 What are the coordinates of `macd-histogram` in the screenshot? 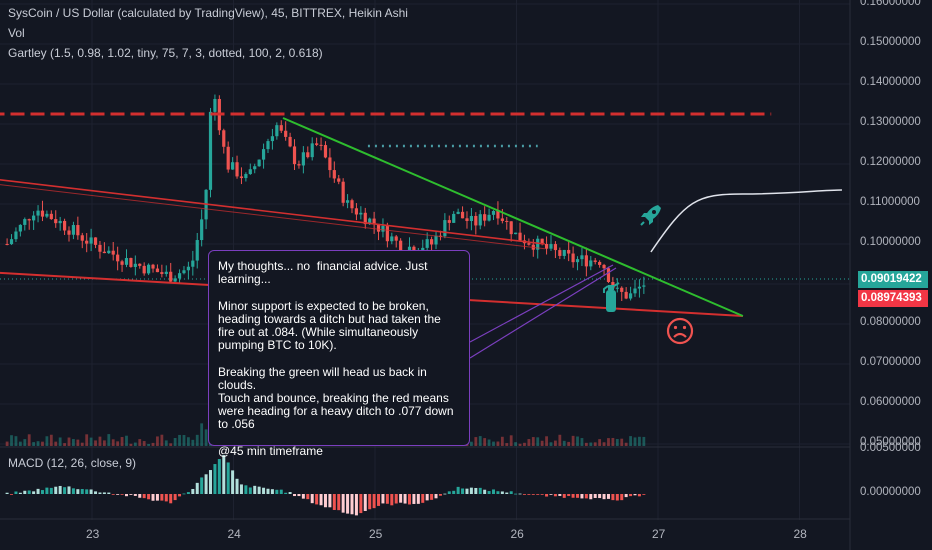 It's located at (325, 485).